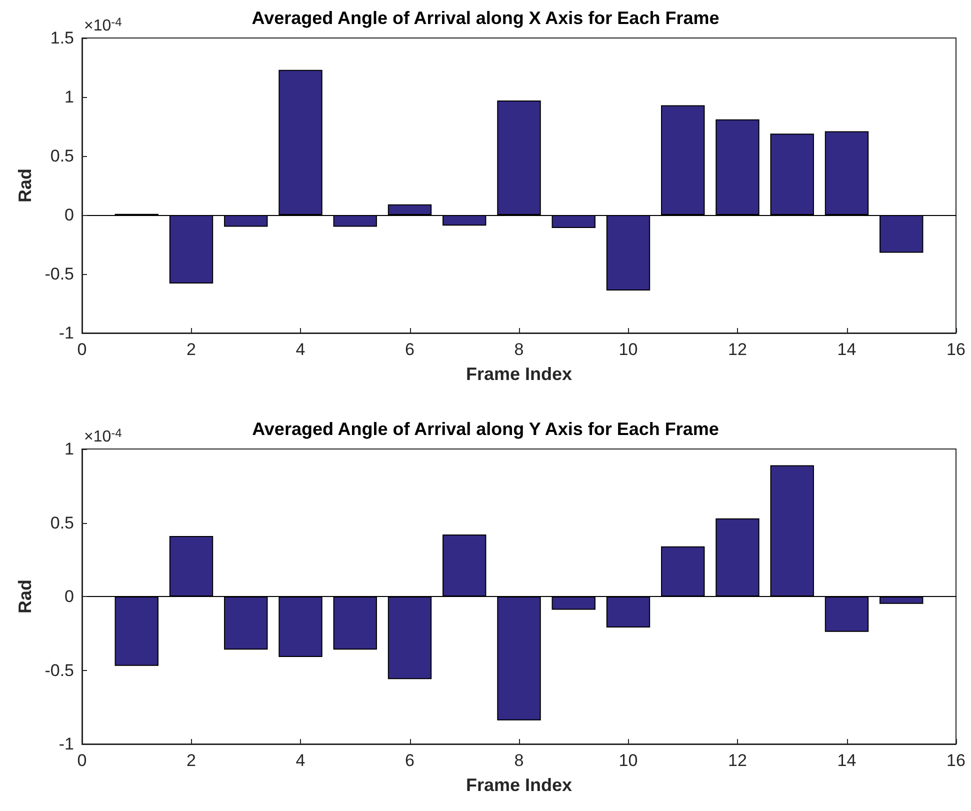 Image resolution: width=971 pixels, height=811 pixels. I want to click on chart-title: Averaged Angle of Arrival along X Axis for Each Frame, so click(486, 18).